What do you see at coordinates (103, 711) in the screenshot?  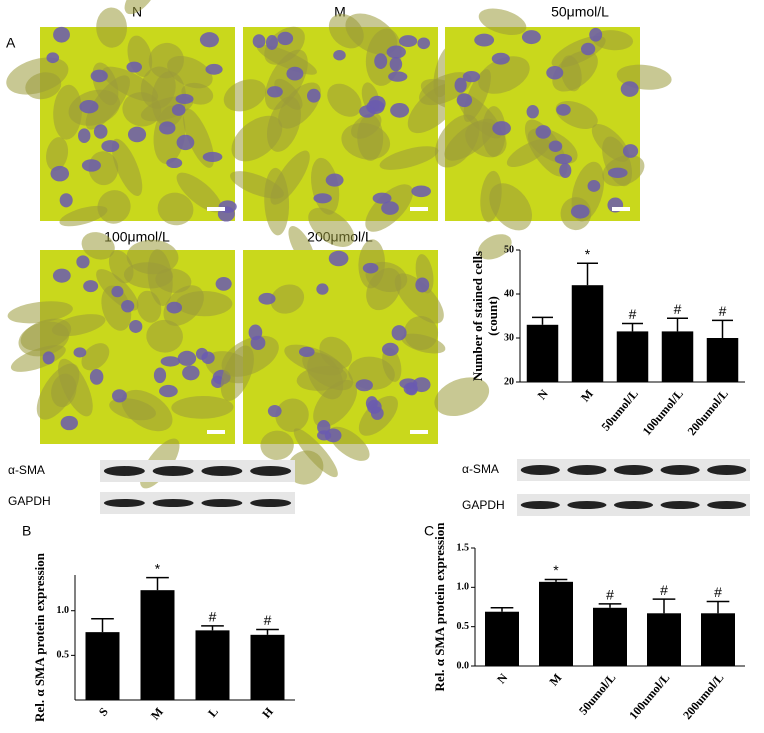 I see `x-tick-label: S` at bounding box center [103, 711].